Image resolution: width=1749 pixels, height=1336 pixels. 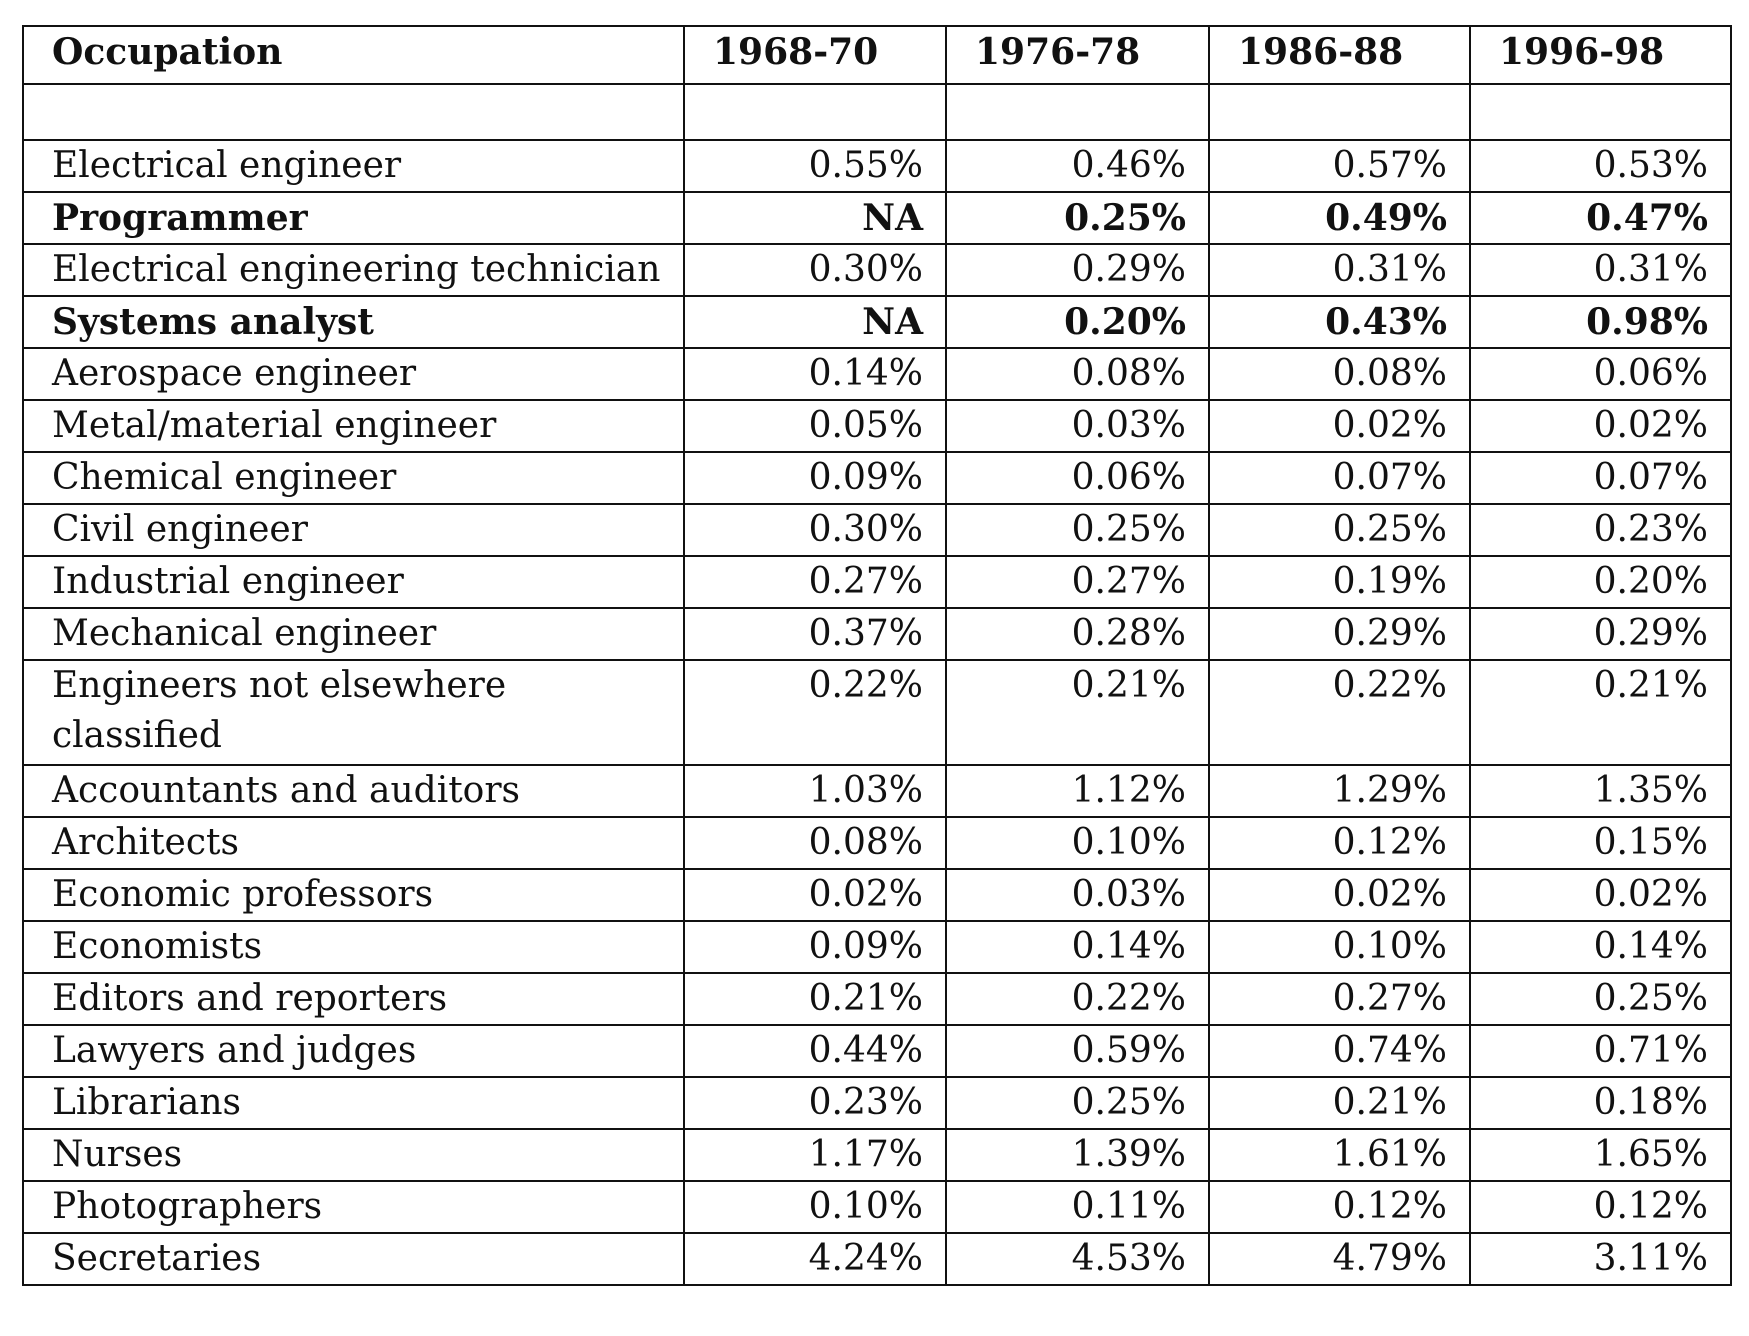 I want to click on occupation-cell: Librarians, so click(x=353, y=1103).